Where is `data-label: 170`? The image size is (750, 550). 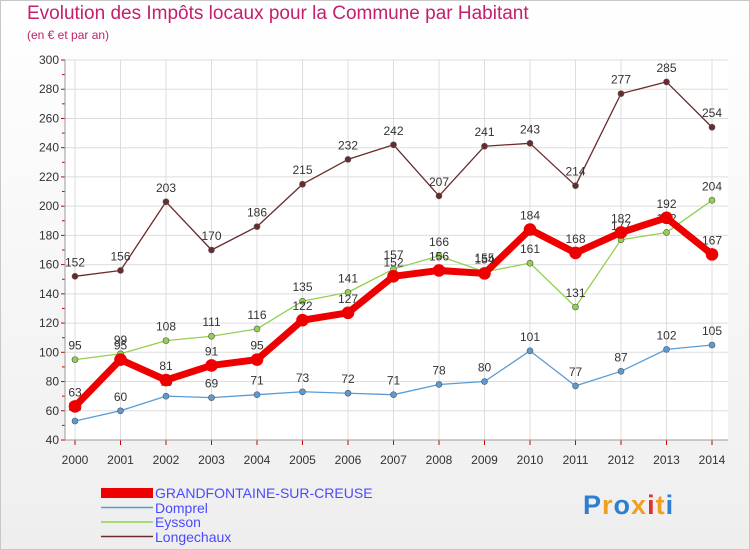
data-label: 170 is located at coordinates (211, 236).